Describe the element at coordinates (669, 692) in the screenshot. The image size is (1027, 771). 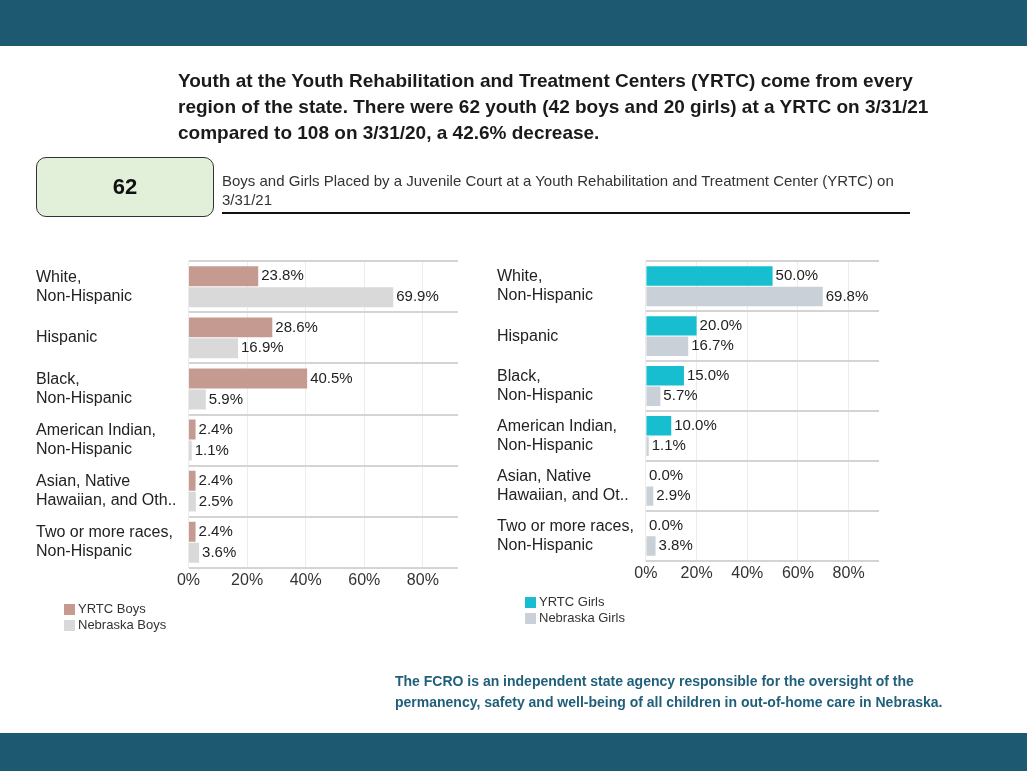
I see `text: The FCRO is an independent state agency responsible for the oversight of the permanency, safety and well-being of all children in out-of-home care in Nebraska.` at that location.